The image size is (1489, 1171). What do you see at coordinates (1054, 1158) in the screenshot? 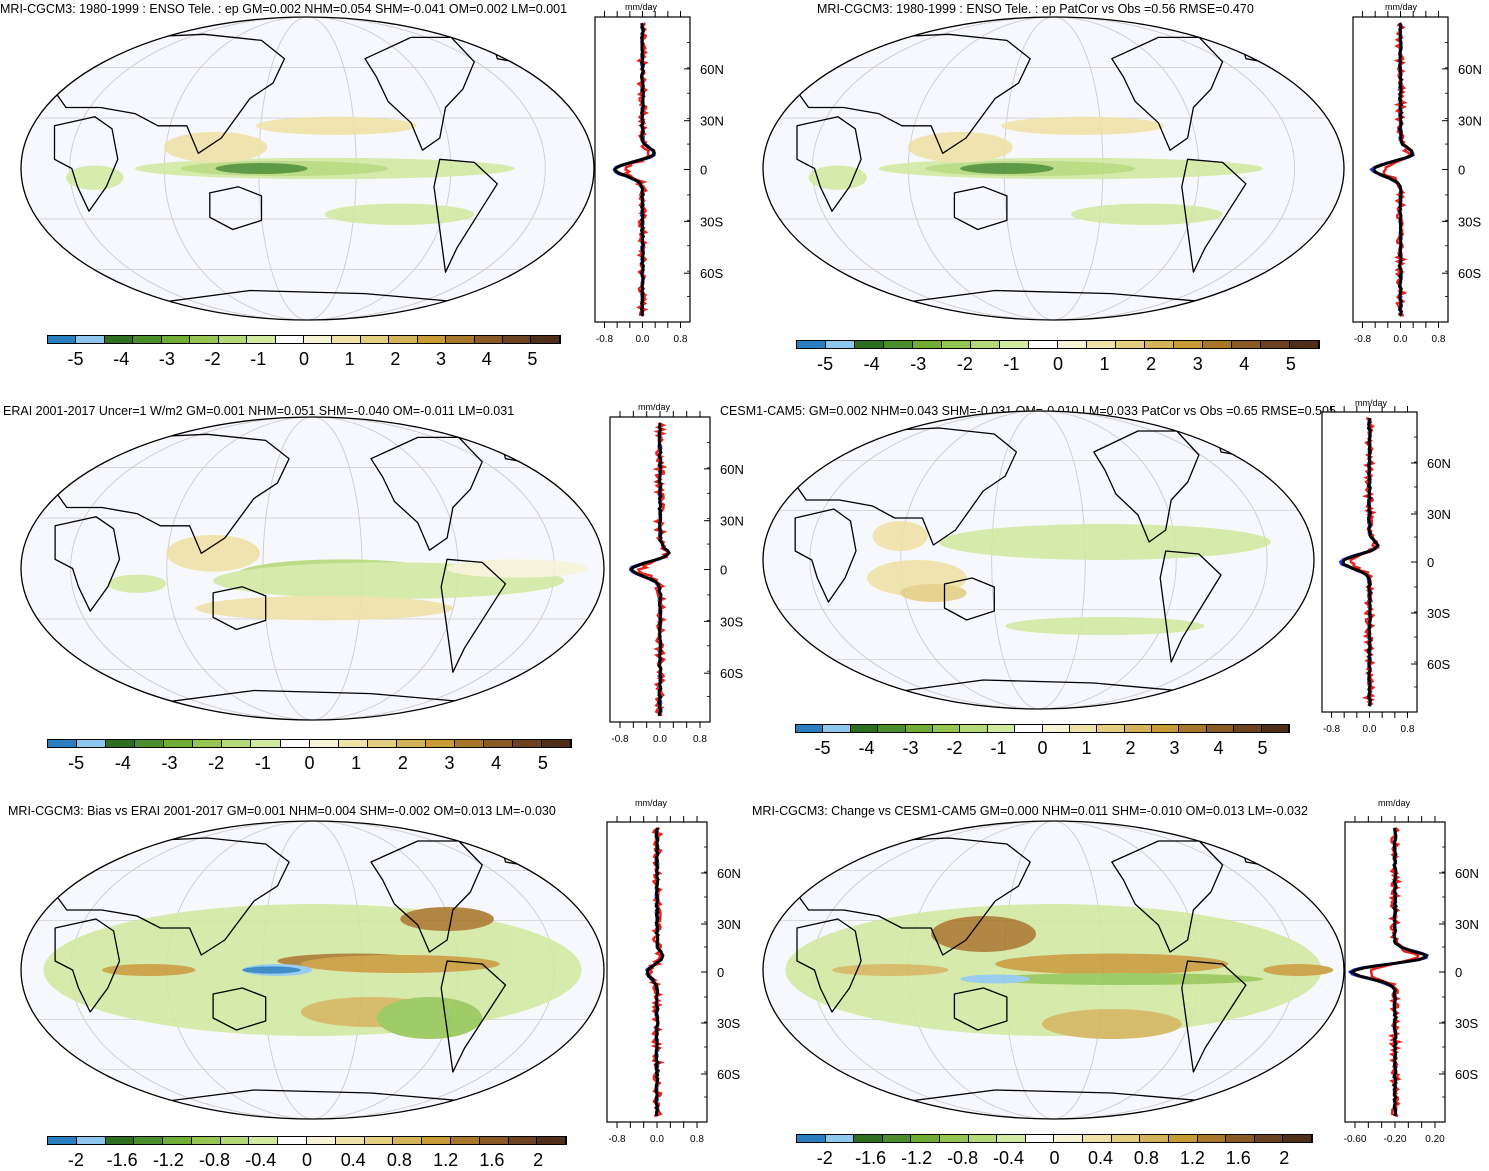
I see `colorbar-label: 0` at bounding box center [1054, 1158].